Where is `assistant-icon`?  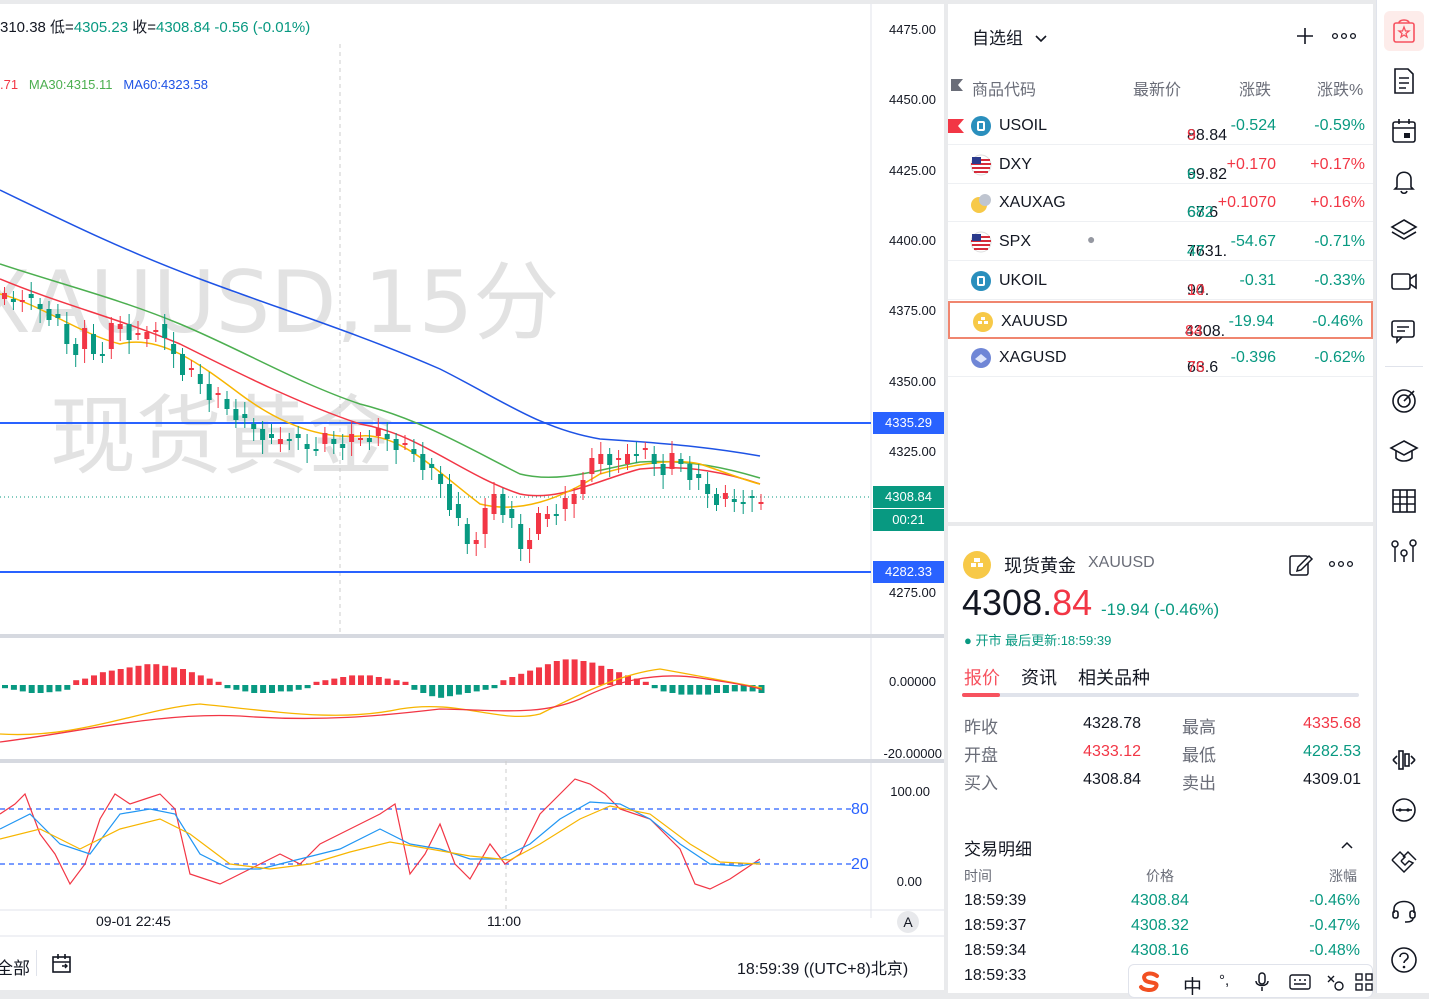
assistant-icon is located at coordinates (1404, 810).